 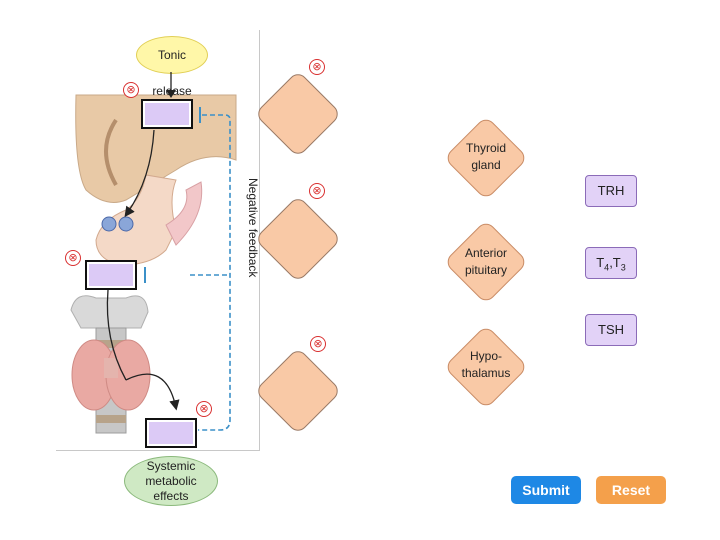 I want to click on answer-label-hypothalamus: Hypo- thalamus, so click(x=486, y=364).